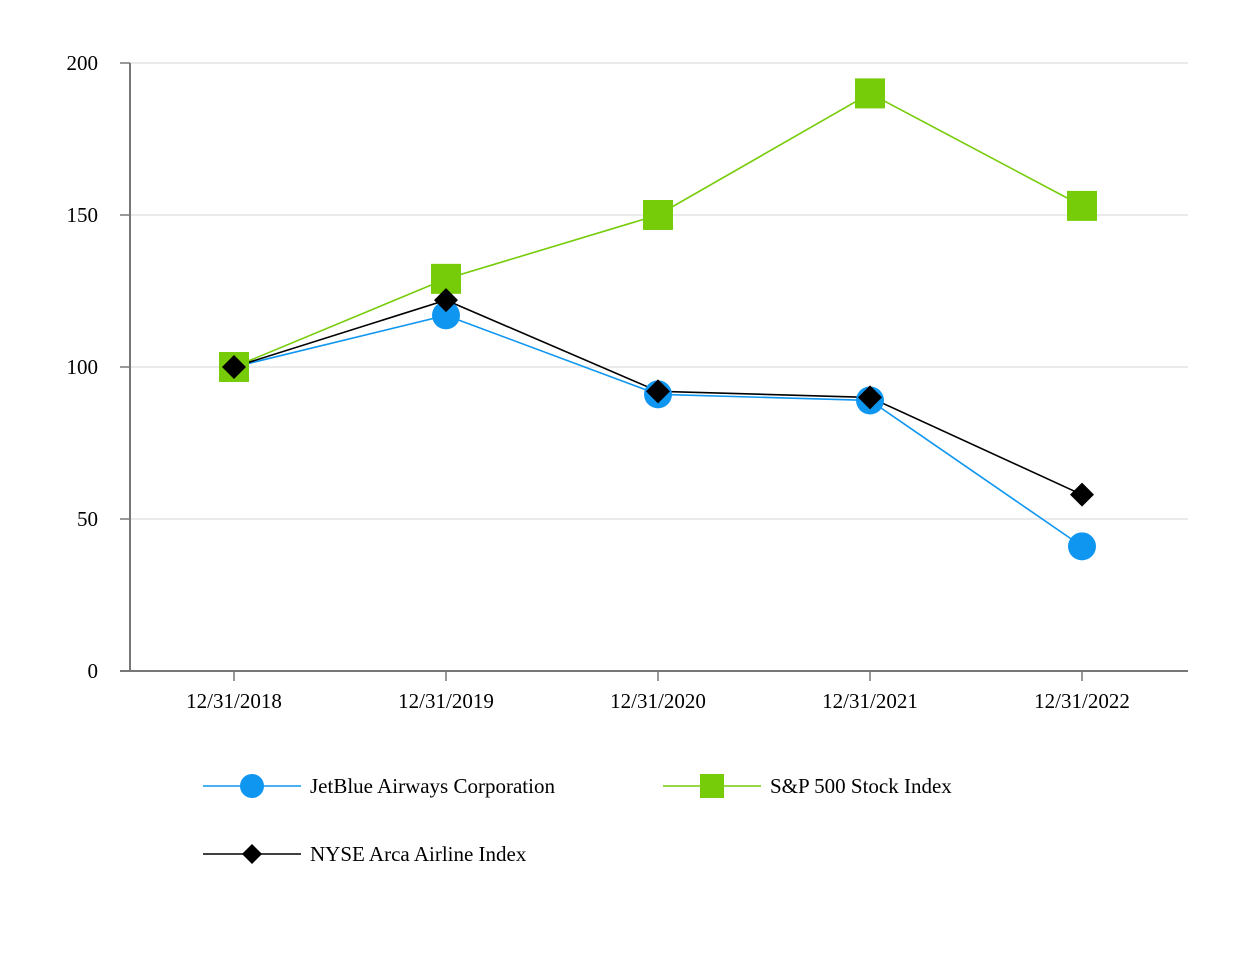 This screenshot has height=960, width=1252. I want to click on legend-marker-circle, so click(252, 786).